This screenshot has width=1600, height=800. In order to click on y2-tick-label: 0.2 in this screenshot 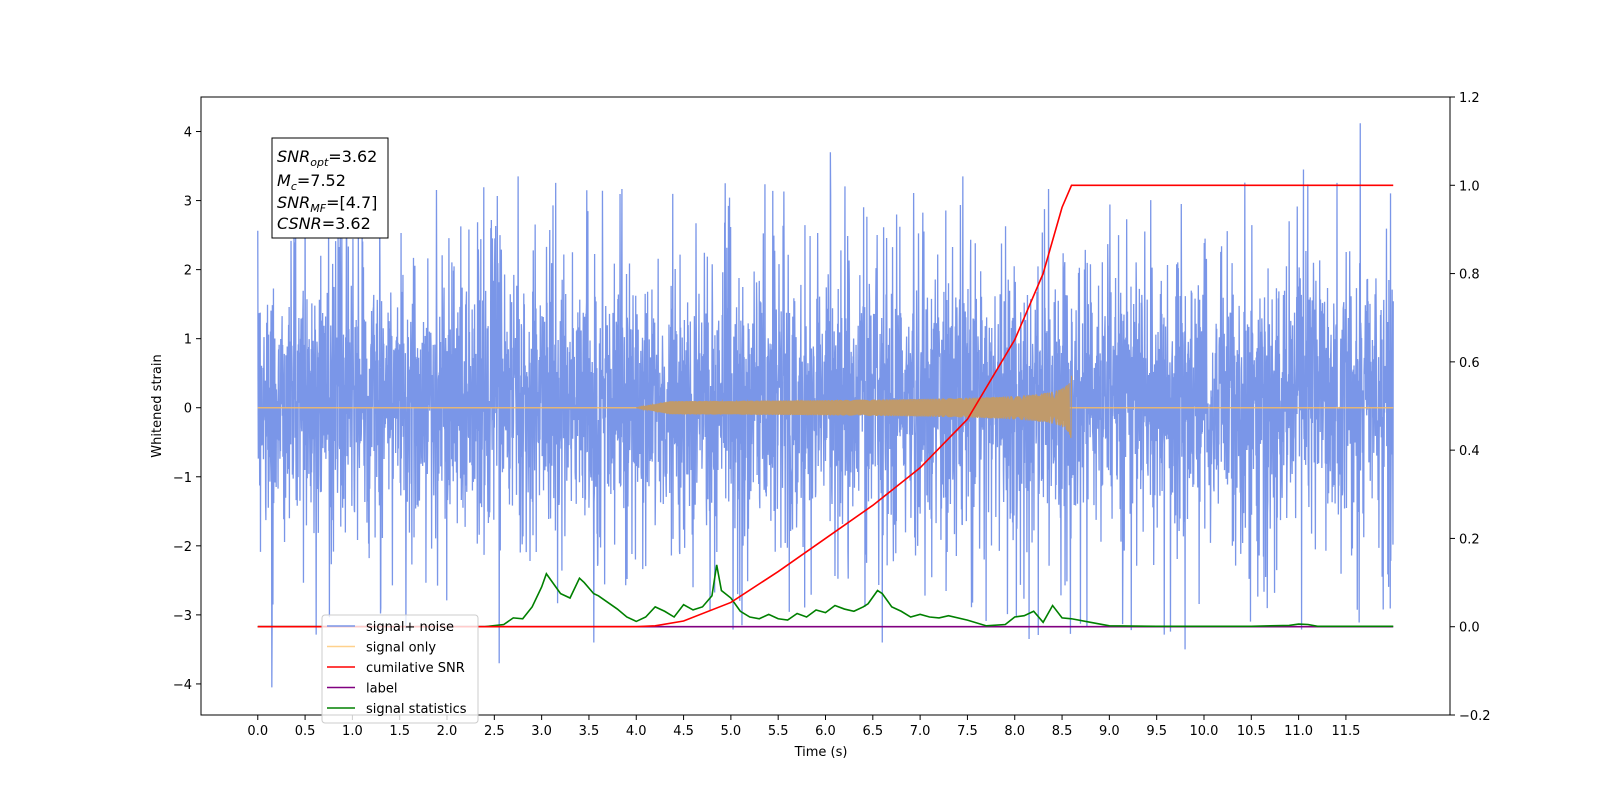, I will do `click(1469, 539)`.